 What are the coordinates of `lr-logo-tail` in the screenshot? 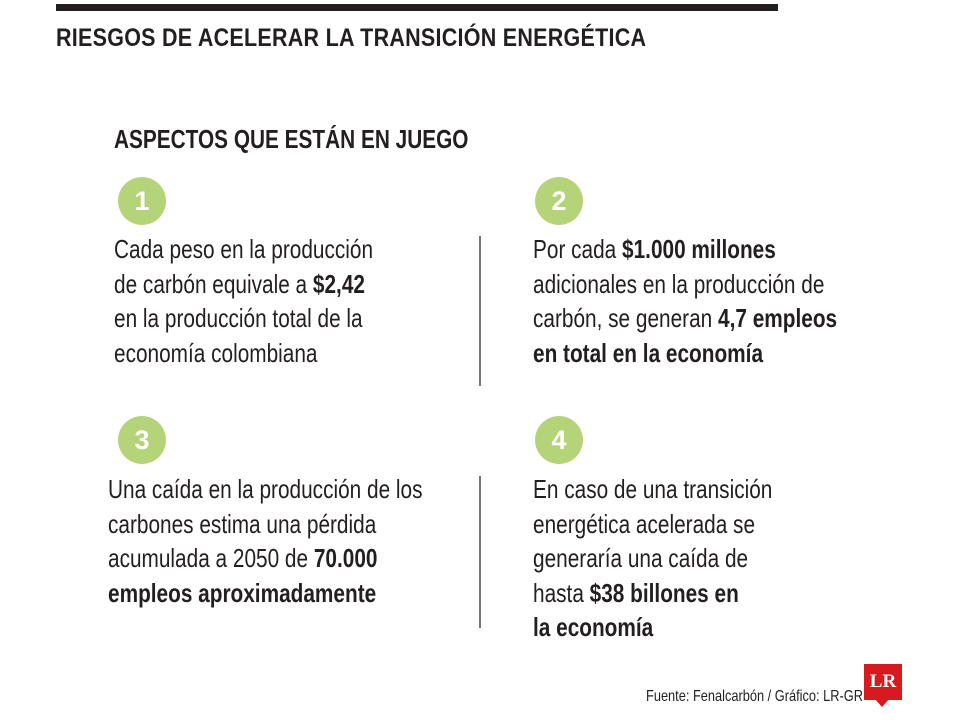 It's located at (882, 702).